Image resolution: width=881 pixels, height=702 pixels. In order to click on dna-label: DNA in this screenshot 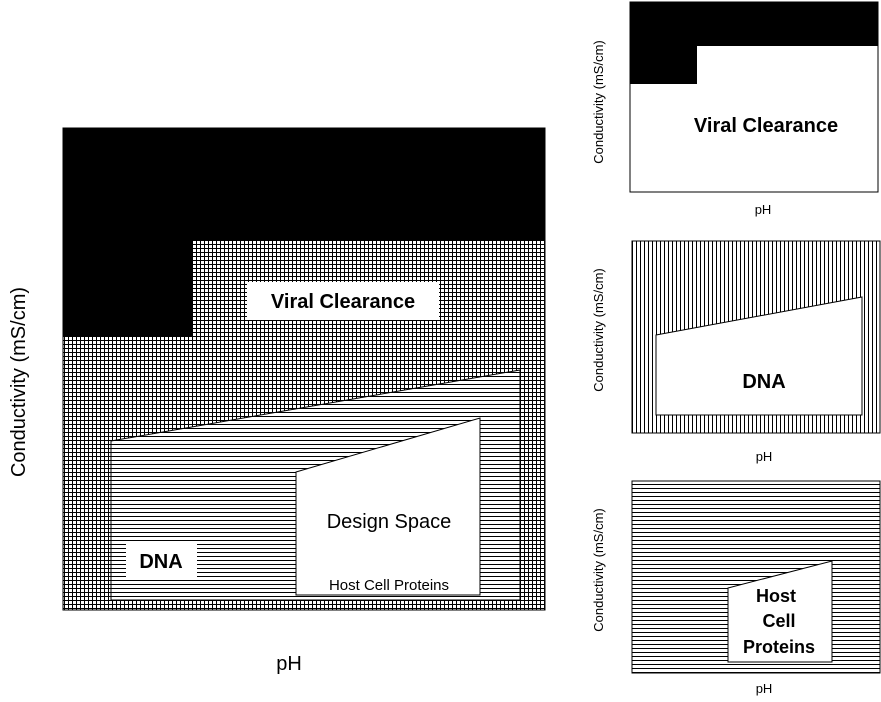, I will do `click(160, 562)`.